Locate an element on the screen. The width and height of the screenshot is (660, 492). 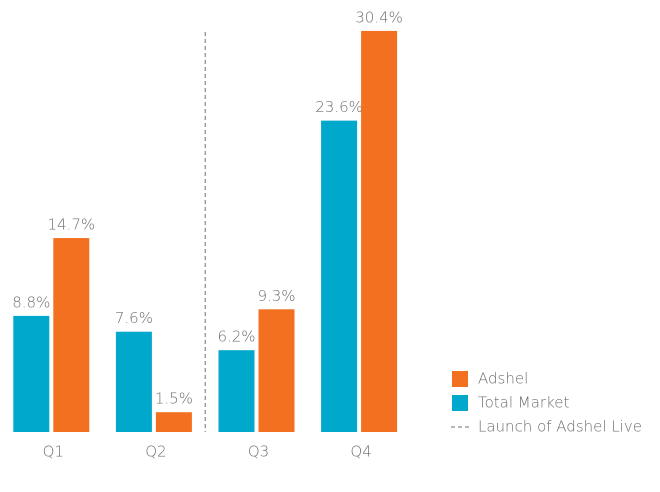
value-label: 30.4% is located at coordinates (379, 17).